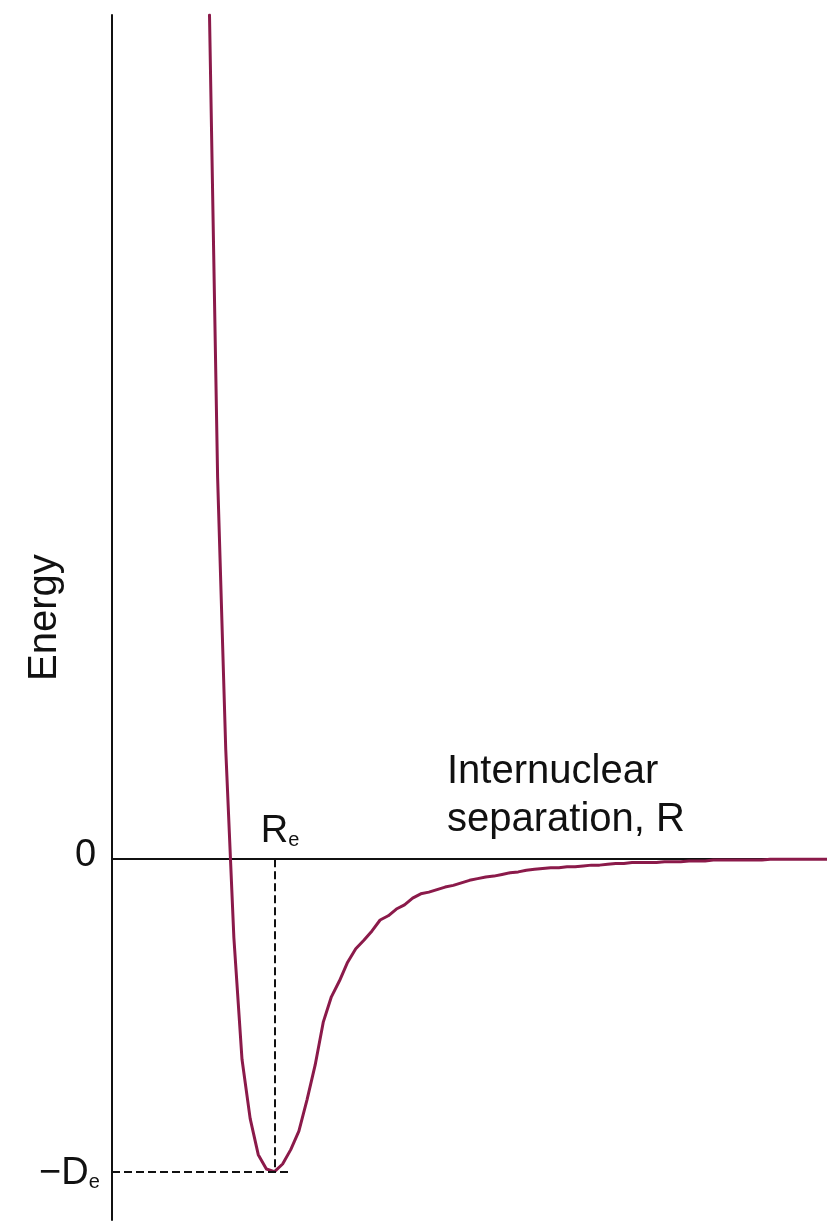  I want to click on text: R$_{e}$, so click(280, 829).